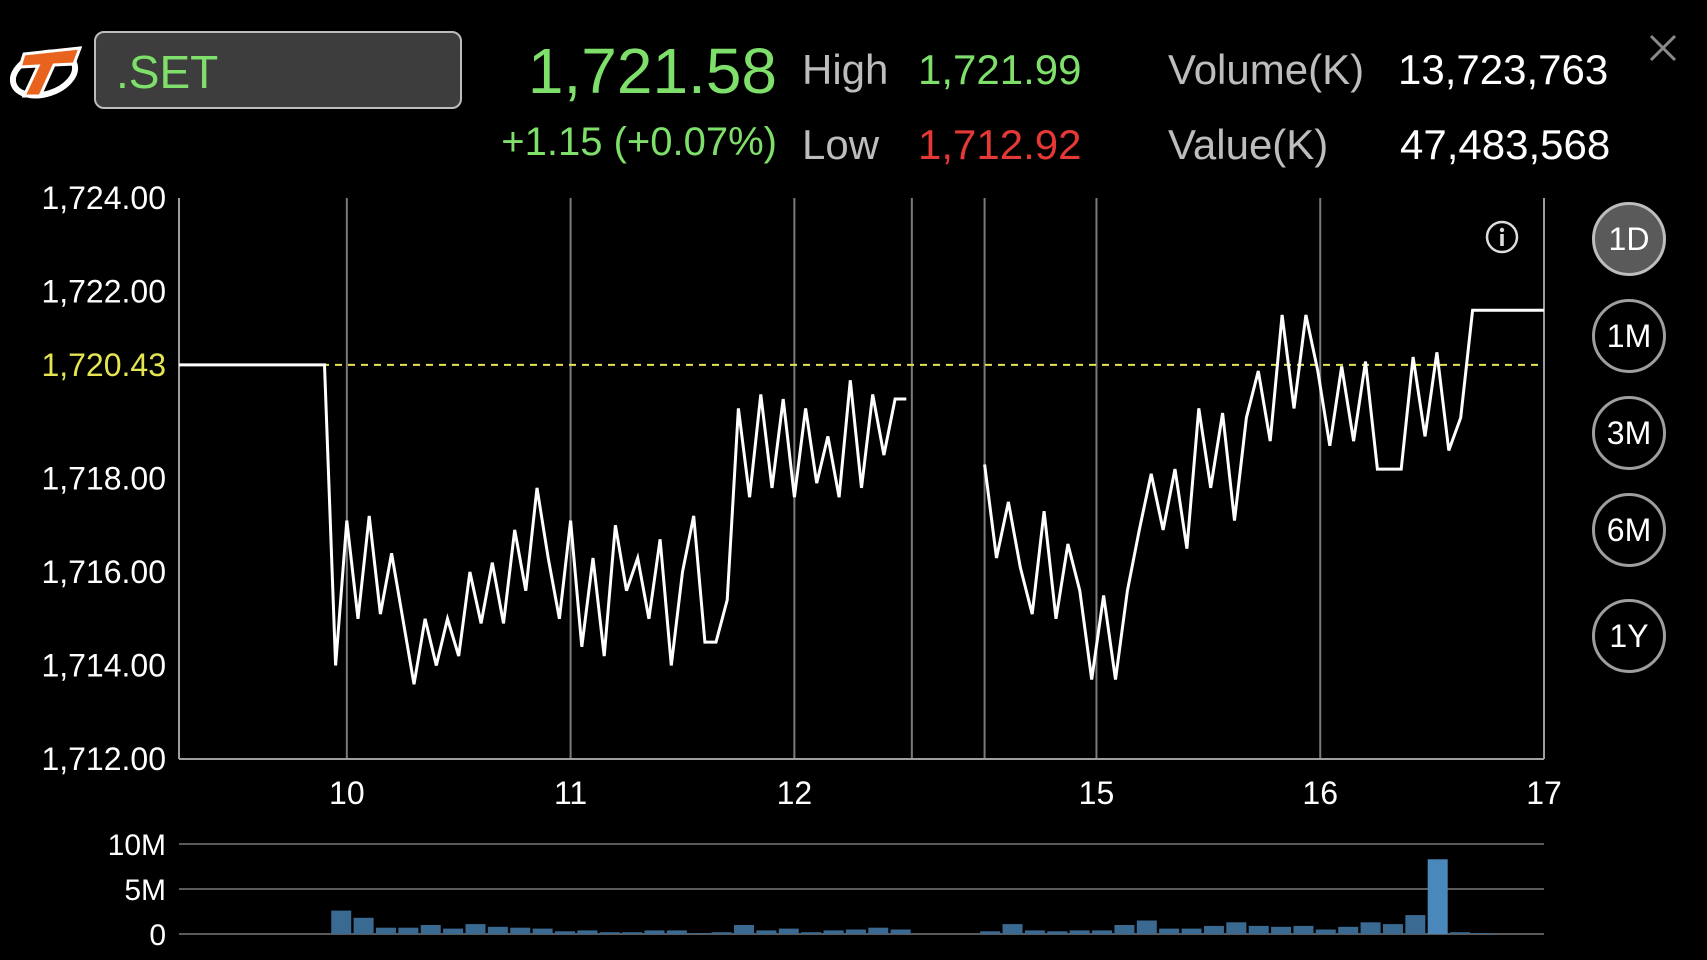 The image size is (1707, 960). I want to click on period-1y-button: 1Y, so click(1629, 636).